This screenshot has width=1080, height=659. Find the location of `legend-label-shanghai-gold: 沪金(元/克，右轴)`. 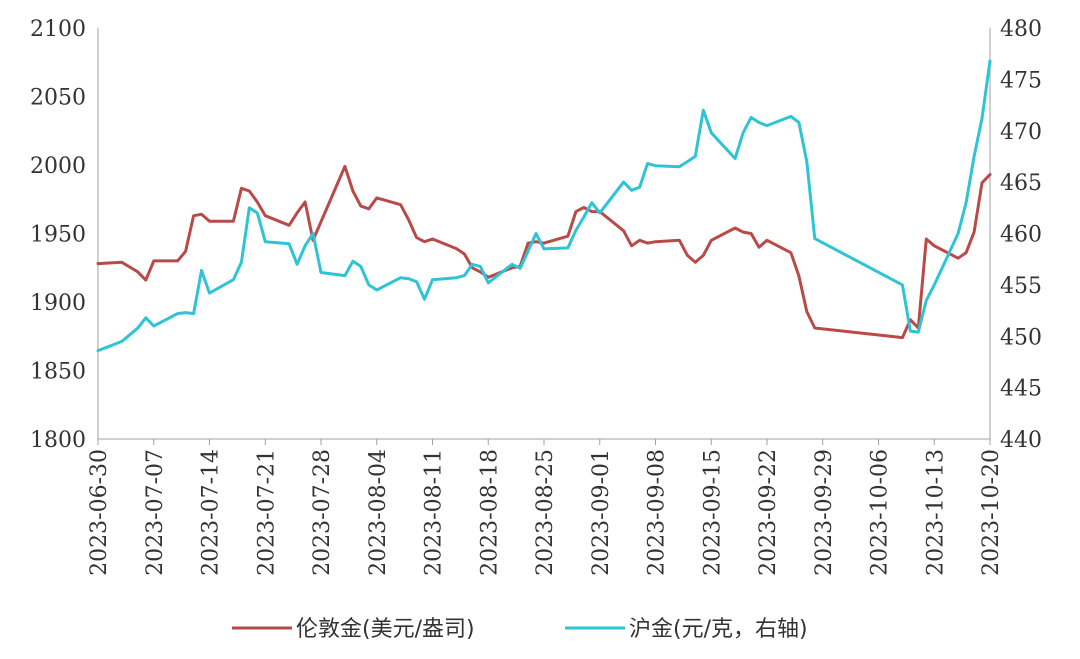

legend-label-shanghai-gold: 沪金(元/克，右轴) is located at coordinates (718, 629).